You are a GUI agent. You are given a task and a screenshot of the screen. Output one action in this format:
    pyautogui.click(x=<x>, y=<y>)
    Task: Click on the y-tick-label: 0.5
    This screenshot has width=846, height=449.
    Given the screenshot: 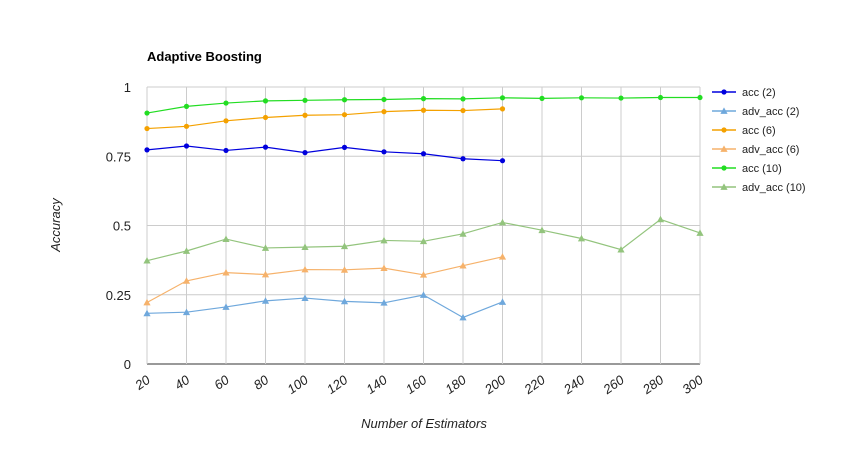 What is the action you would take?
    pyautogui.click(x=122, y=226)
    